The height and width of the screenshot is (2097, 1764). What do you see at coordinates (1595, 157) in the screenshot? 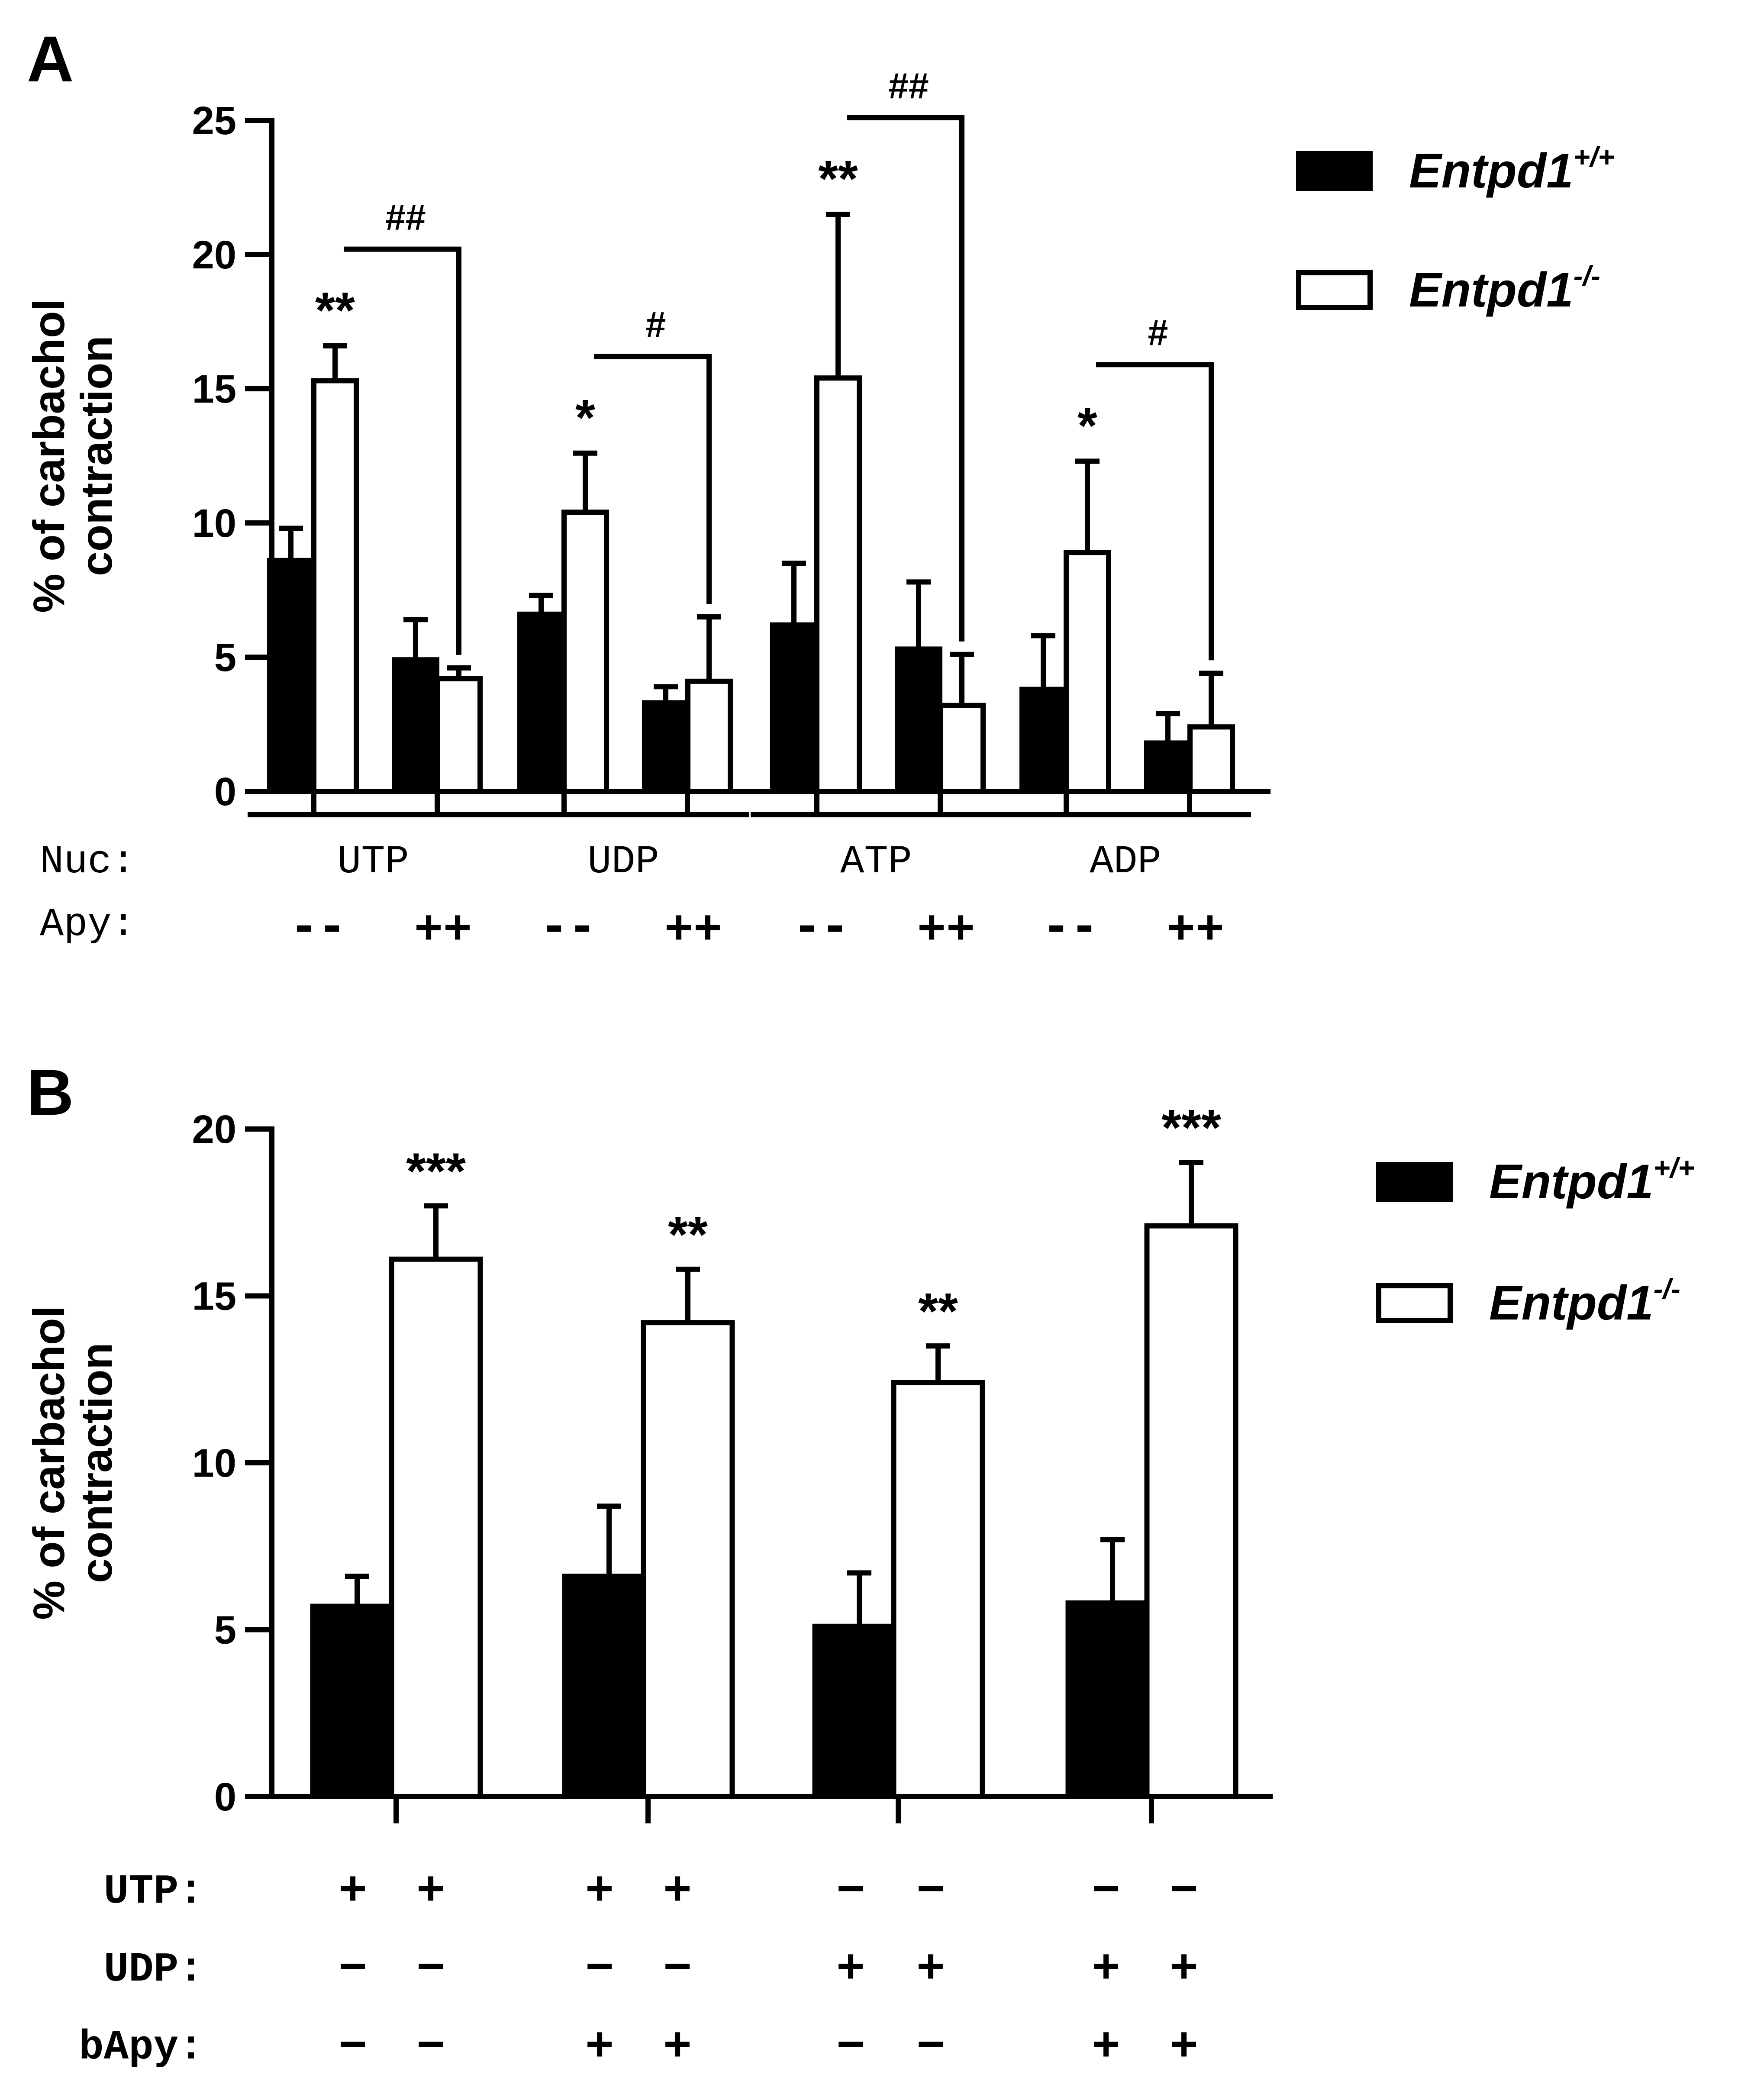
I see `a-legend-sup-wt: +/+` at bounding box center [1595, 157].